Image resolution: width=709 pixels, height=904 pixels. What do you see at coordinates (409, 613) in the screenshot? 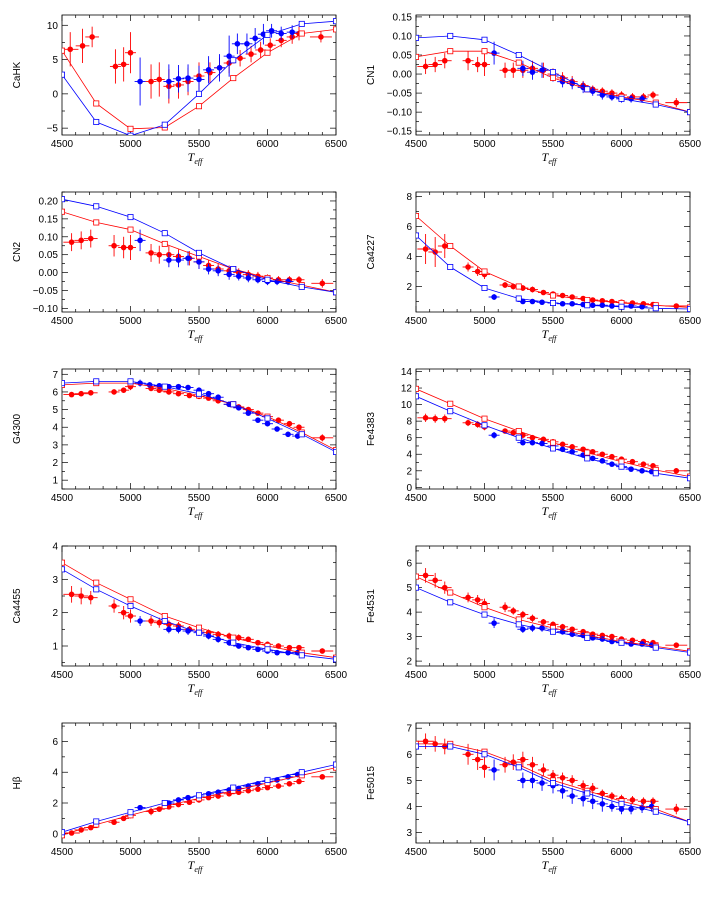
I see `y-tick-label: 4` at bounding box center [409, 613].